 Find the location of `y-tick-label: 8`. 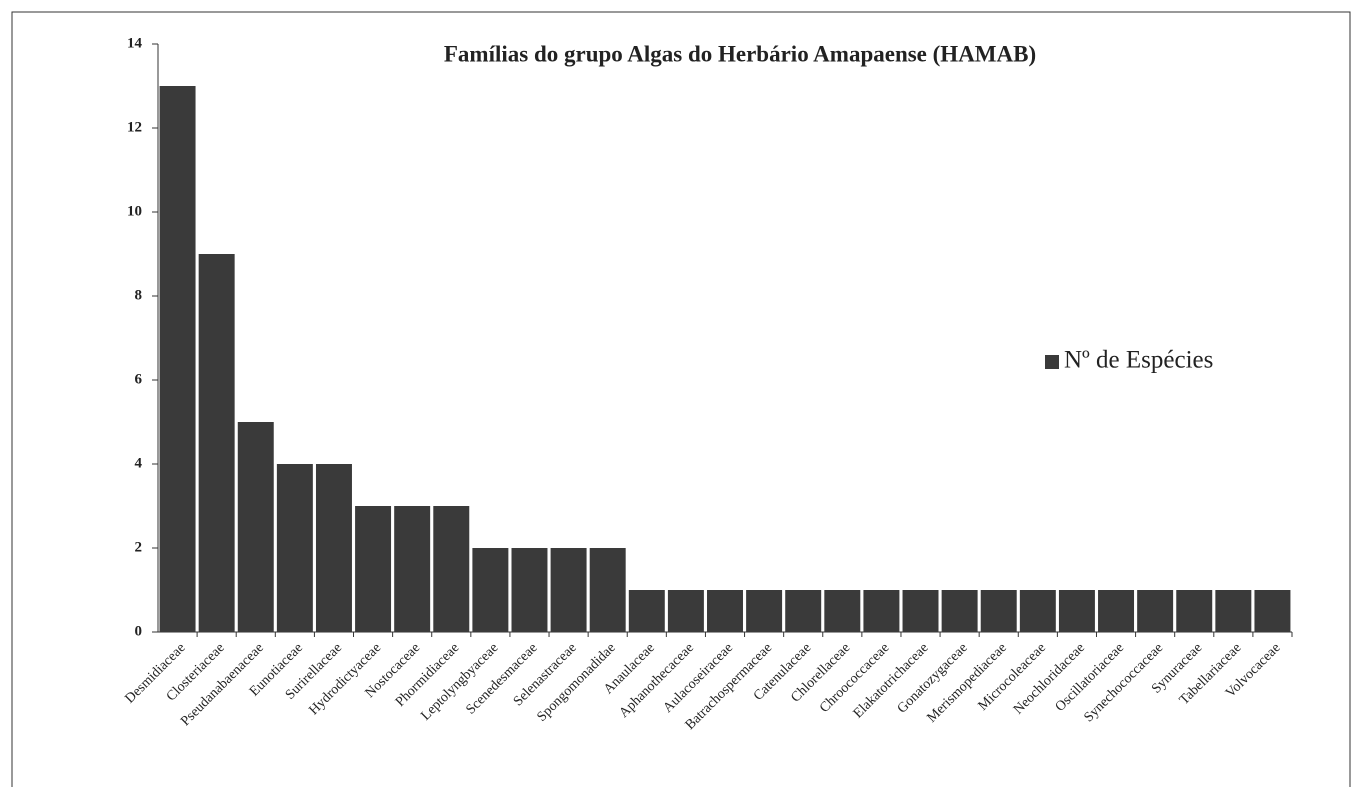

y-tick-label: 8 is located at coordinates (139, 295).